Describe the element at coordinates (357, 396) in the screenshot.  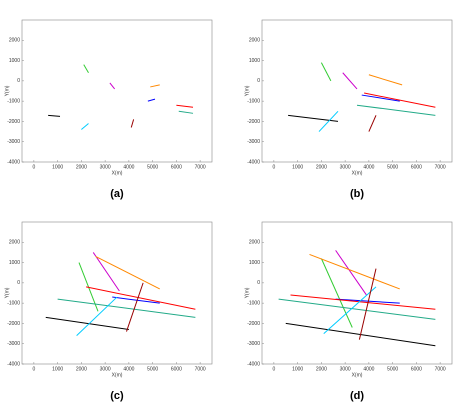
I see `caption: (d)` at that location.